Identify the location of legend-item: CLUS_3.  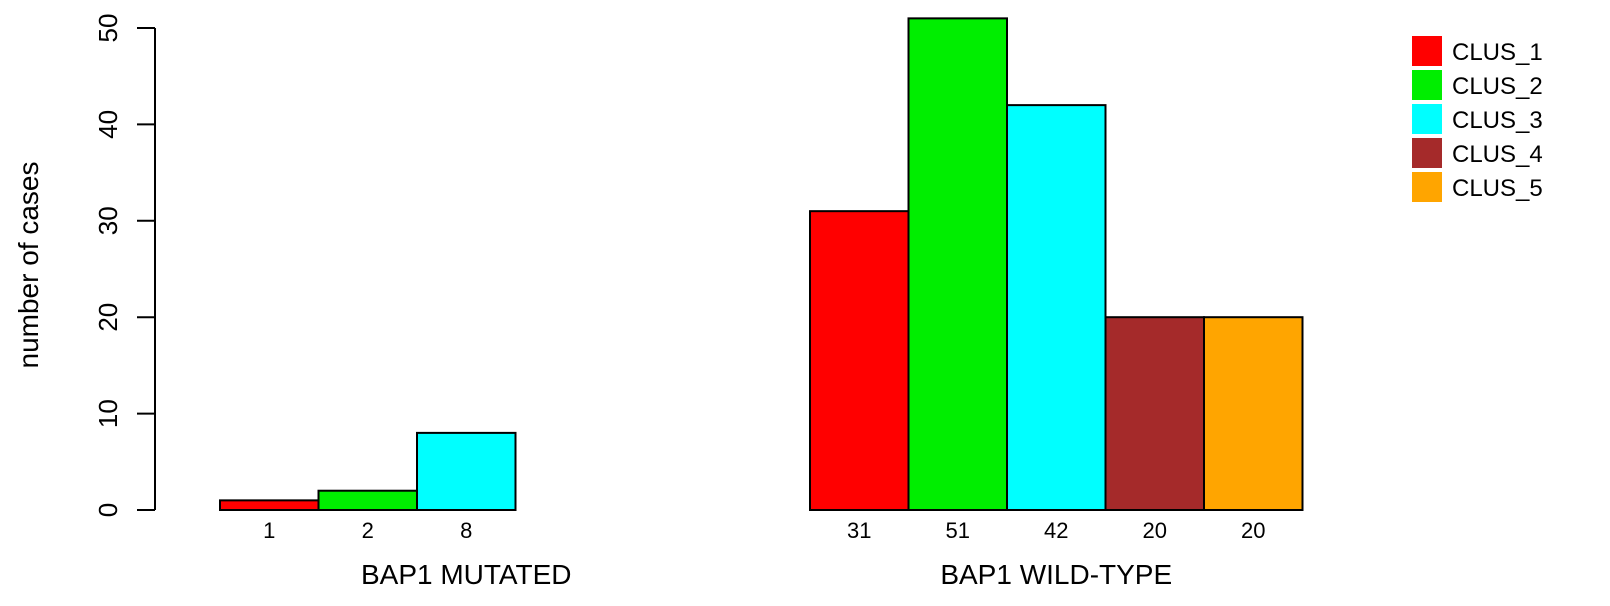
(1477, 119).